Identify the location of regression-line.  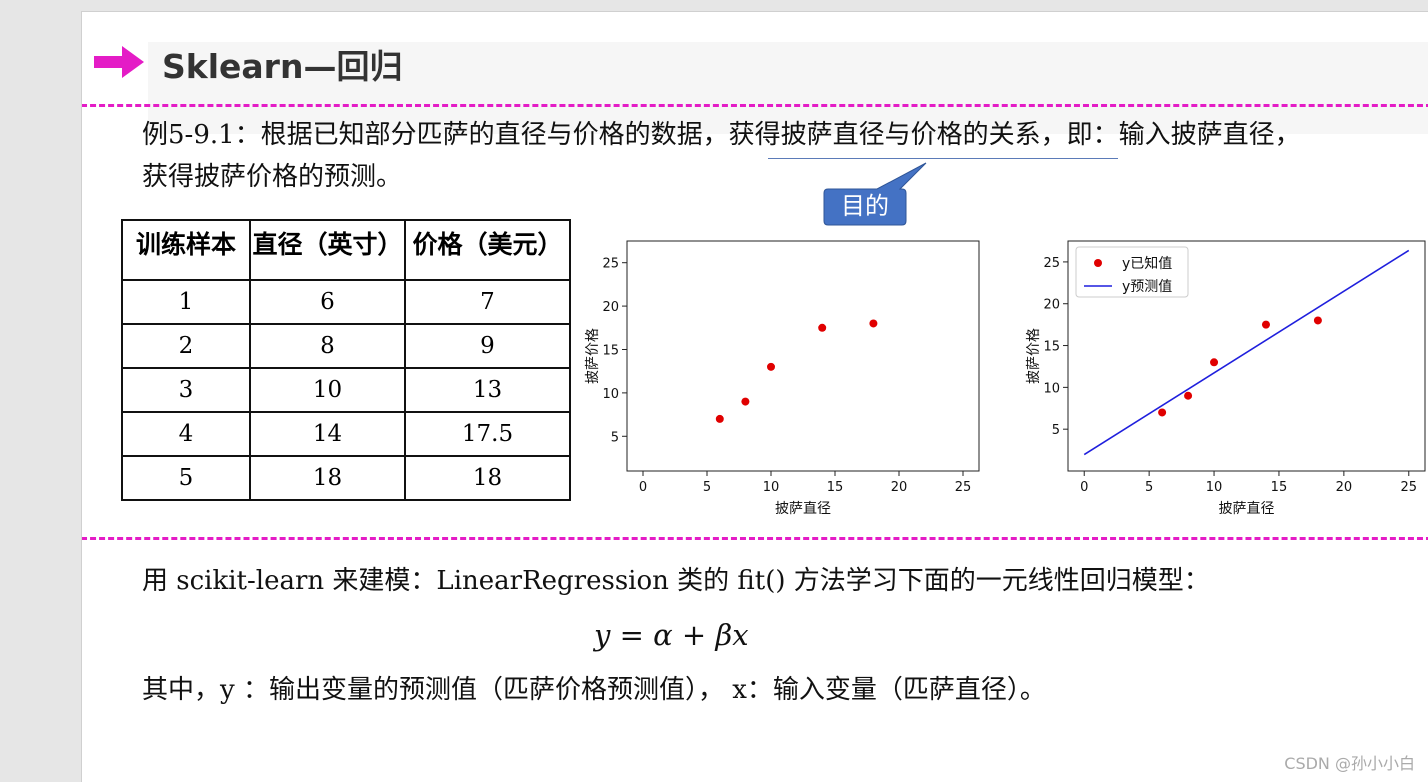
(1246, 352).